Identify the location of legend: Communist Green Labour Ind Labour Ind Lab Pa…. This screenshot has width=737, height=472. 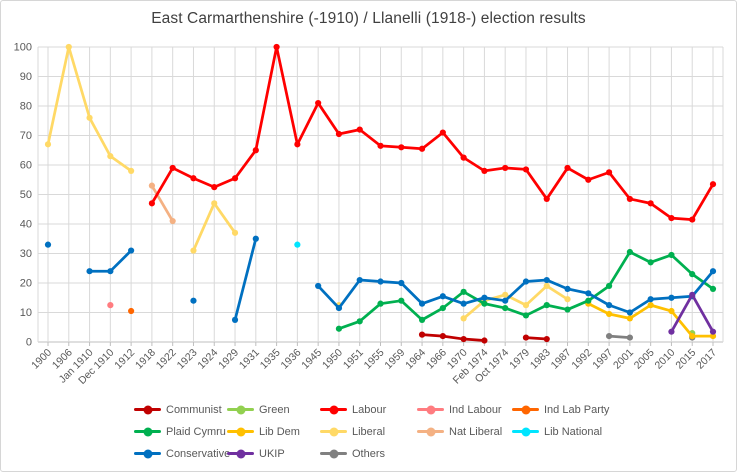
(368, 433).